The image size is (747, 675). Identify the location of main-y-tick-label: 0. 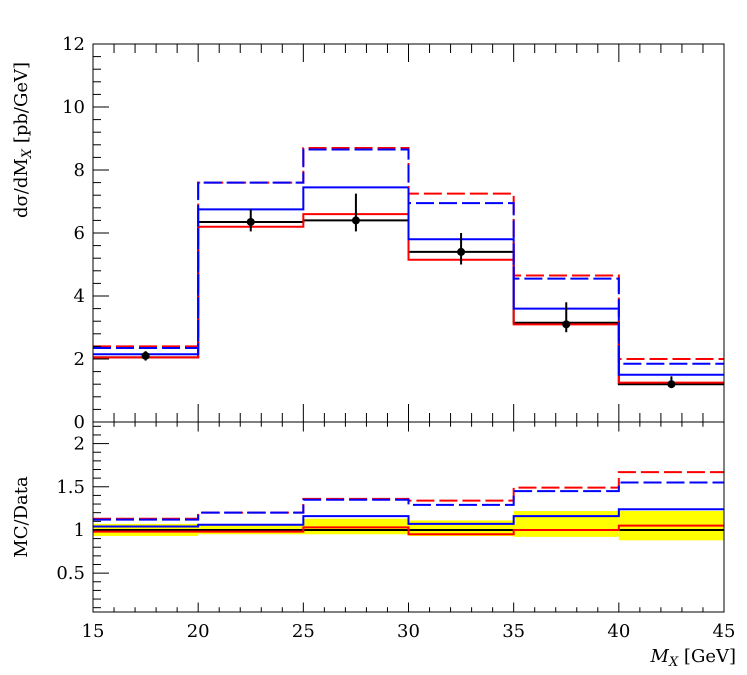
(79, 422).